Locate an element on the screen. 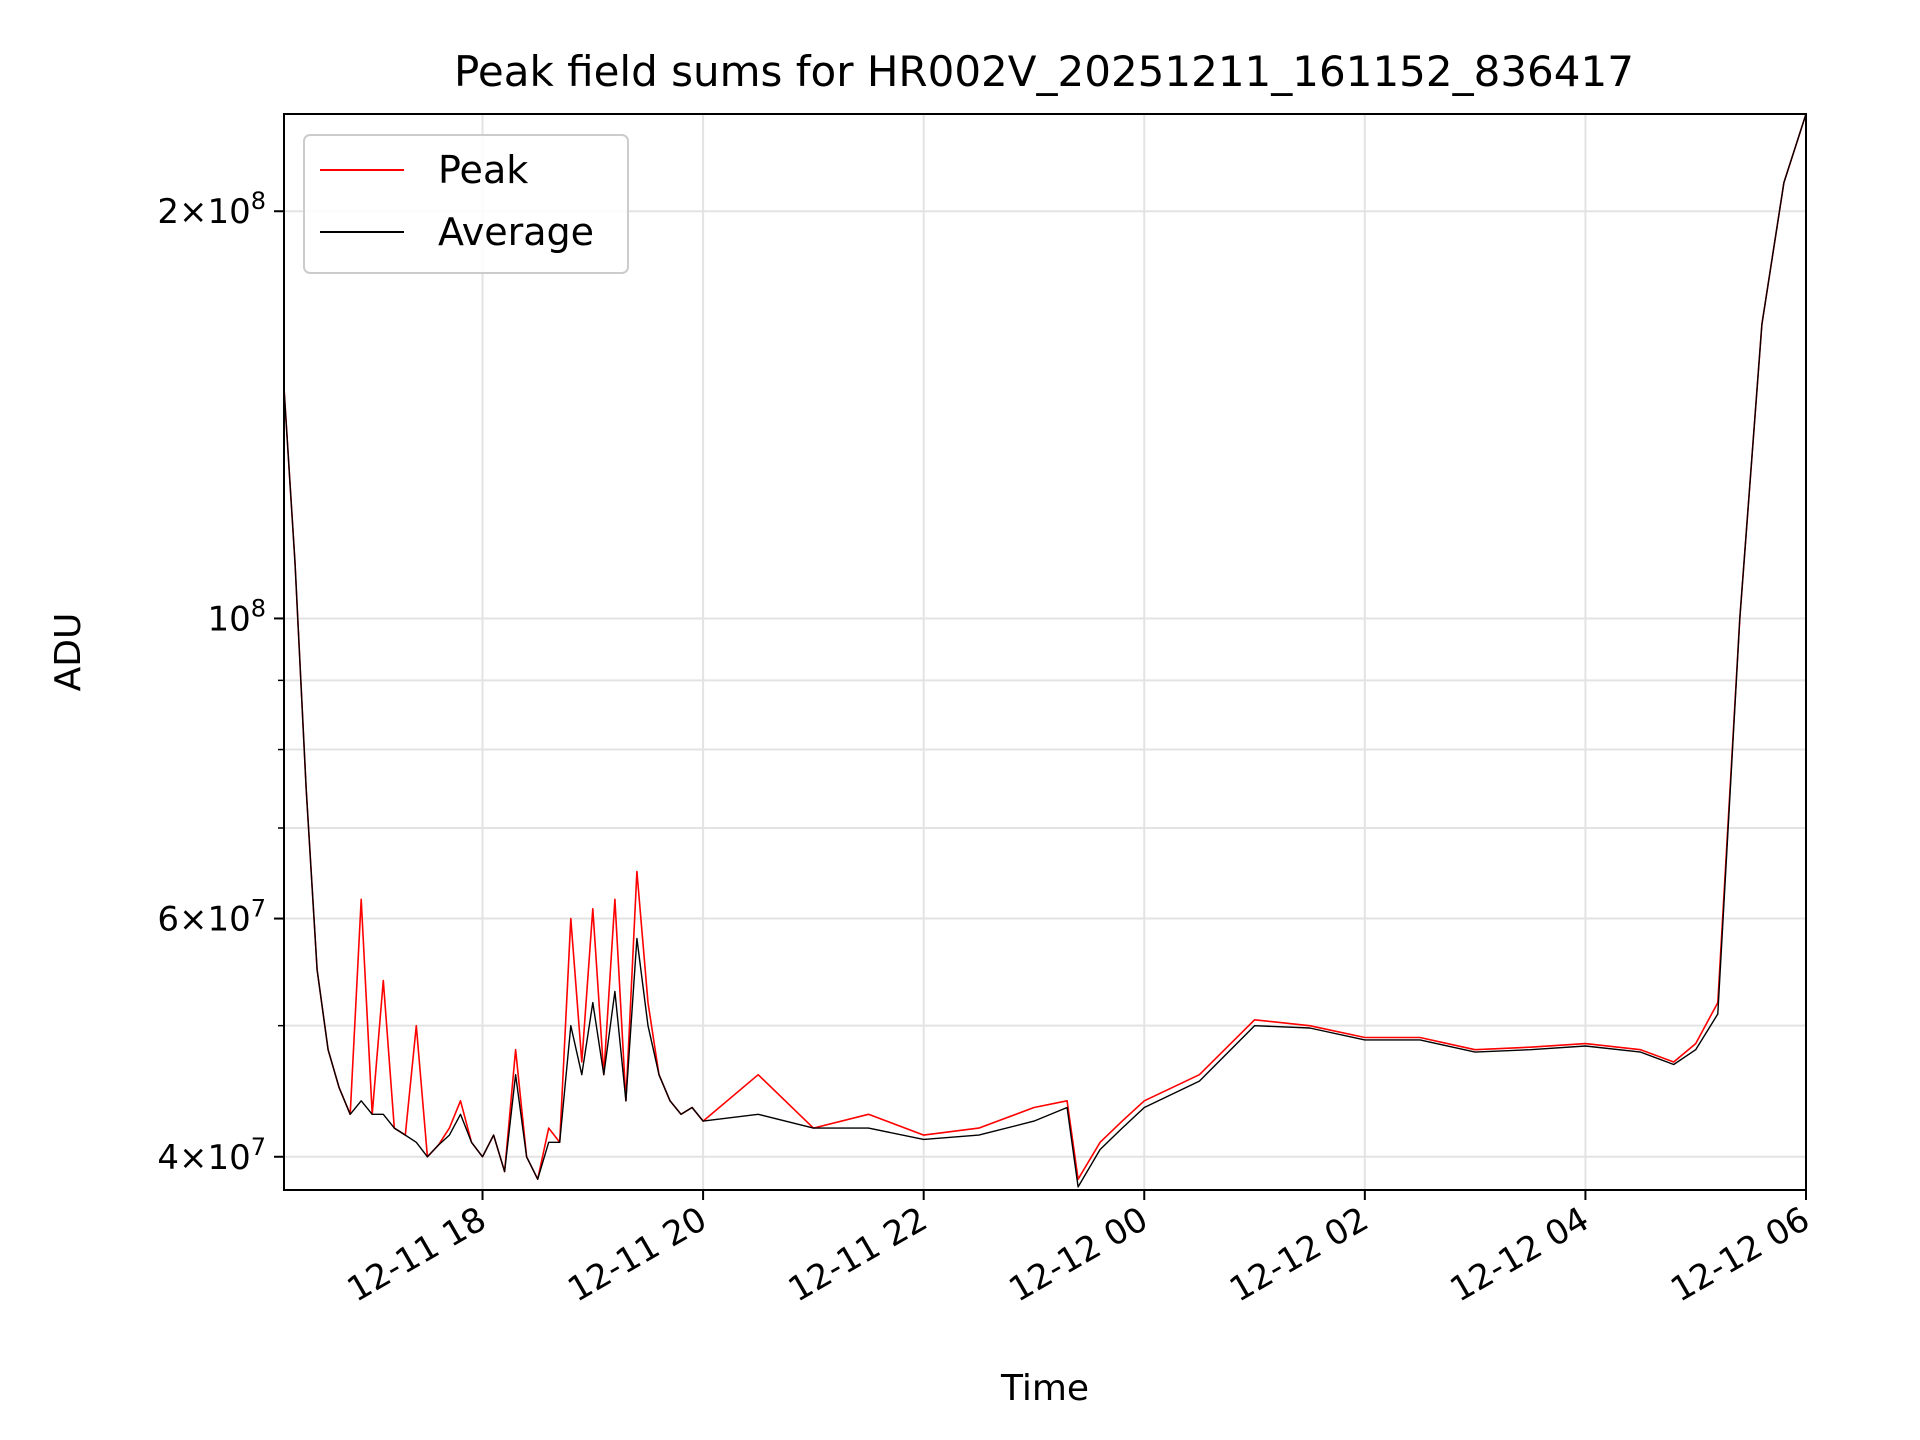 This screenshot has width=1920, height=1440. legend-label-average: Average is located at coordinates (516, 232).